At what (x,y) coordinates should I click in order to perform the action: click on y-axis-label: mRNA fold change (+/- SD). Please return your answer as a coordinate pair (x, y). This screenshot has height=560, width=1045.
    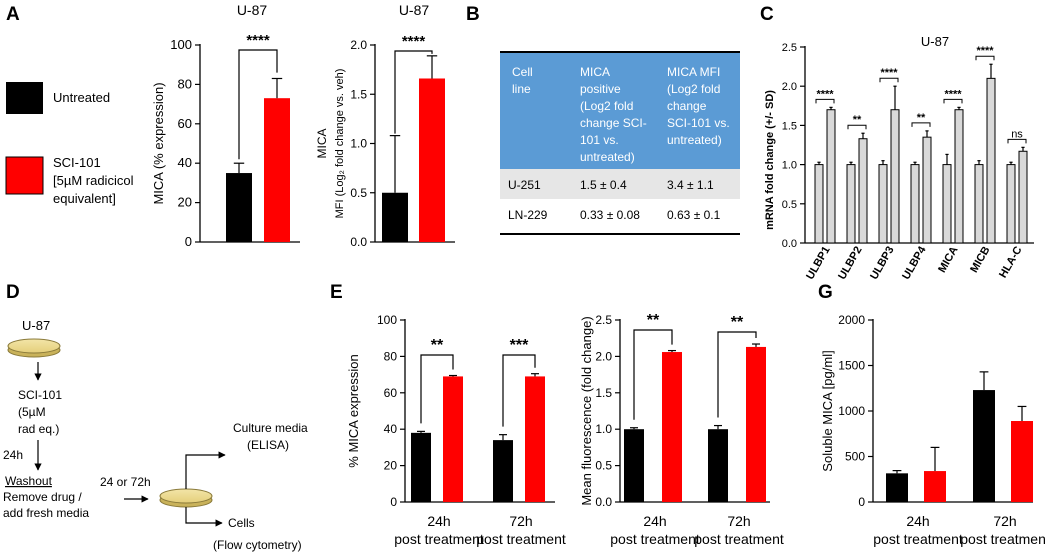
    Looking at the image, I should click on (770, 160).